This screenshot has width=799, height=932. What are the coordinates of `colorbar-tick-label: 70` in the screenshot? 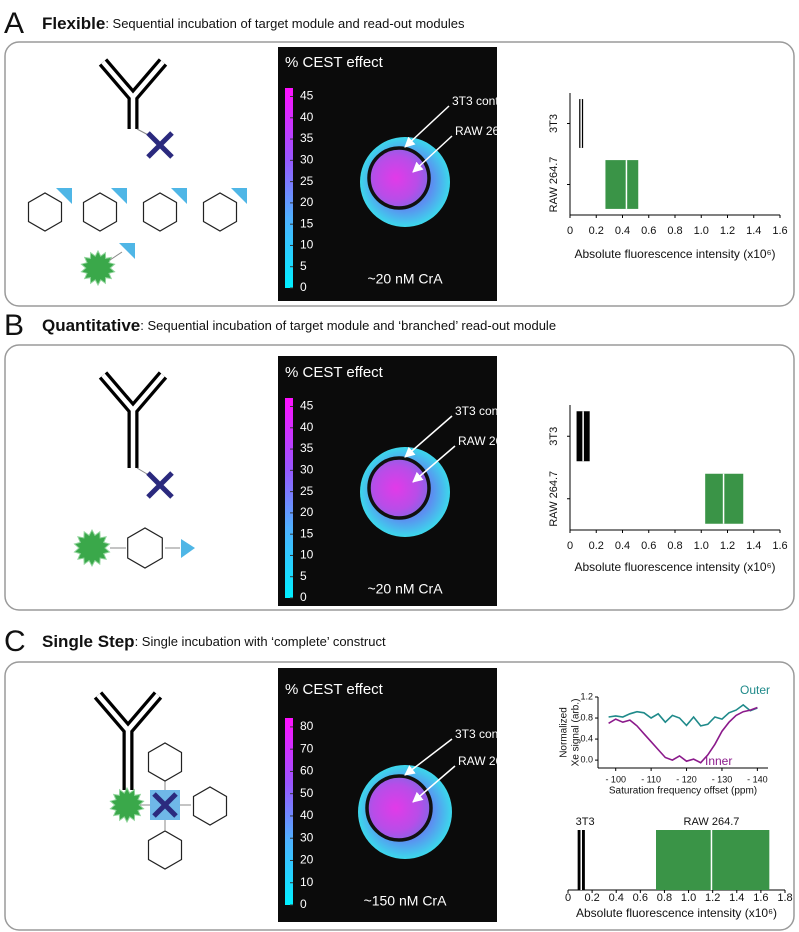 It's located at (307, 748).